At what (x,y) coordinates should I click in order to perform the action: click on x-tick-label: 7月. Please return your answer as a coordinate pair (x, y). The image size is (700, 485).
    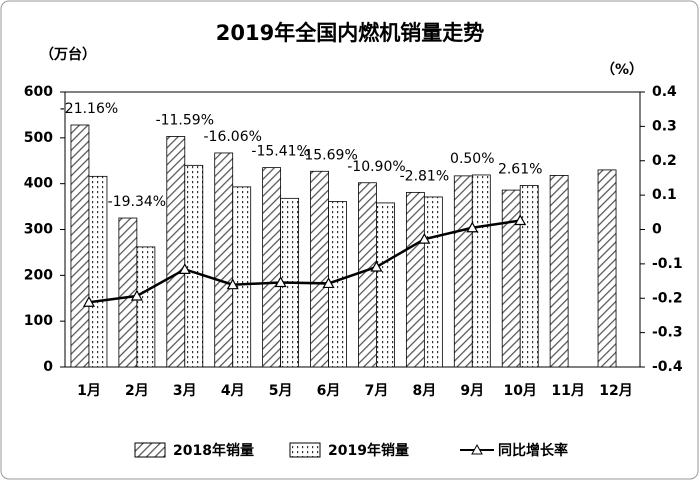
    Looking at the image, I should click on (377, 391).